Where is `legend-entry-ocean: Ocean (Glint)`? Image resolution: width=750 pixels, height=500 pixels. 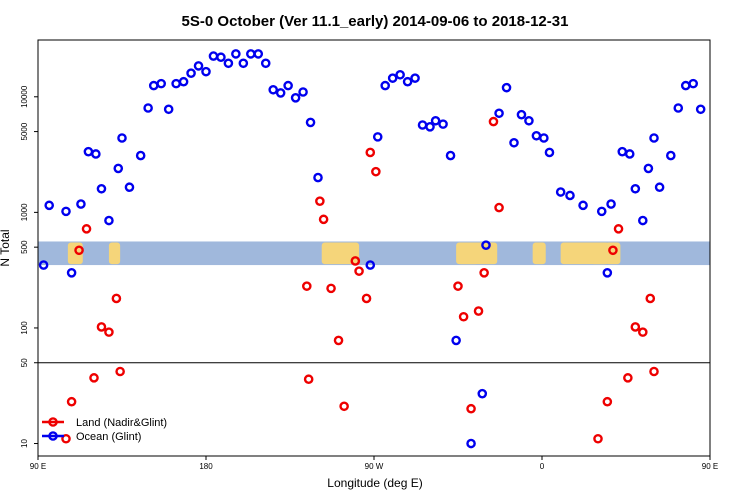 legend-entry-ocean: Ocean (Glint) is located at coordinates (91, 437).